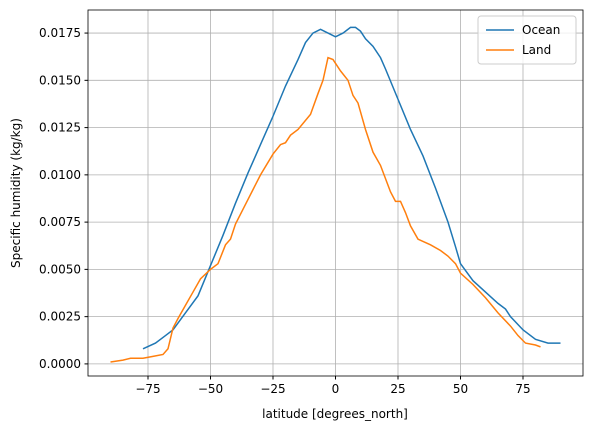 The height and width of the screenshot is (437, 594). Describe the element at coordinates (522, 389) in the screenshot. I see `x-tick-label: 75` at that location.